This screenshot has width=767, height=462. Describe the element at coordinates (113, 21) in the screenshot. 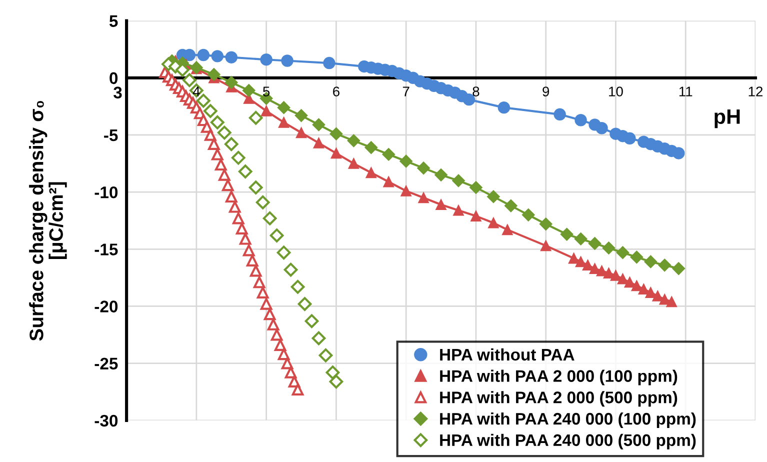

I see `y-tick-label: 5` at that location.